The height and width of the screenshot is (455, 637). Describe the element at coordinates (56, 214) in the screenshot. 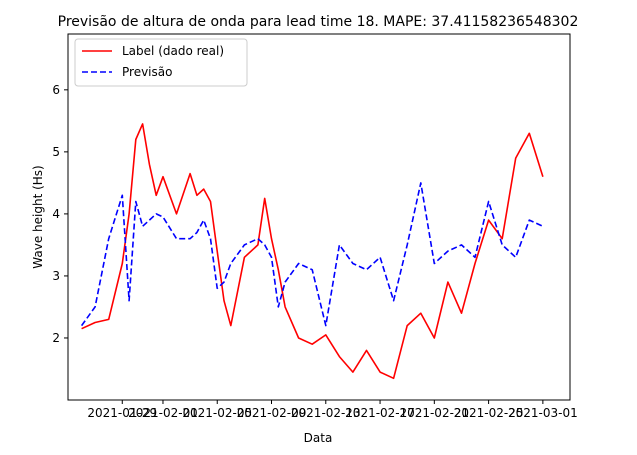

I see `y-tick-label: 4` at that location.